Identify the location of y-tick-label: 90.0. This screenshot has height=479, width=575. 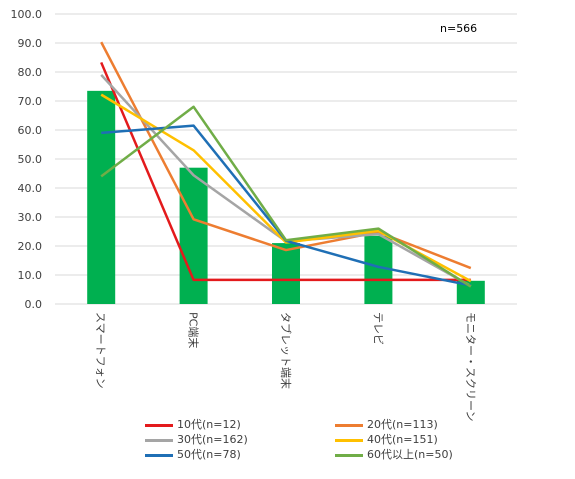
(30, 43).